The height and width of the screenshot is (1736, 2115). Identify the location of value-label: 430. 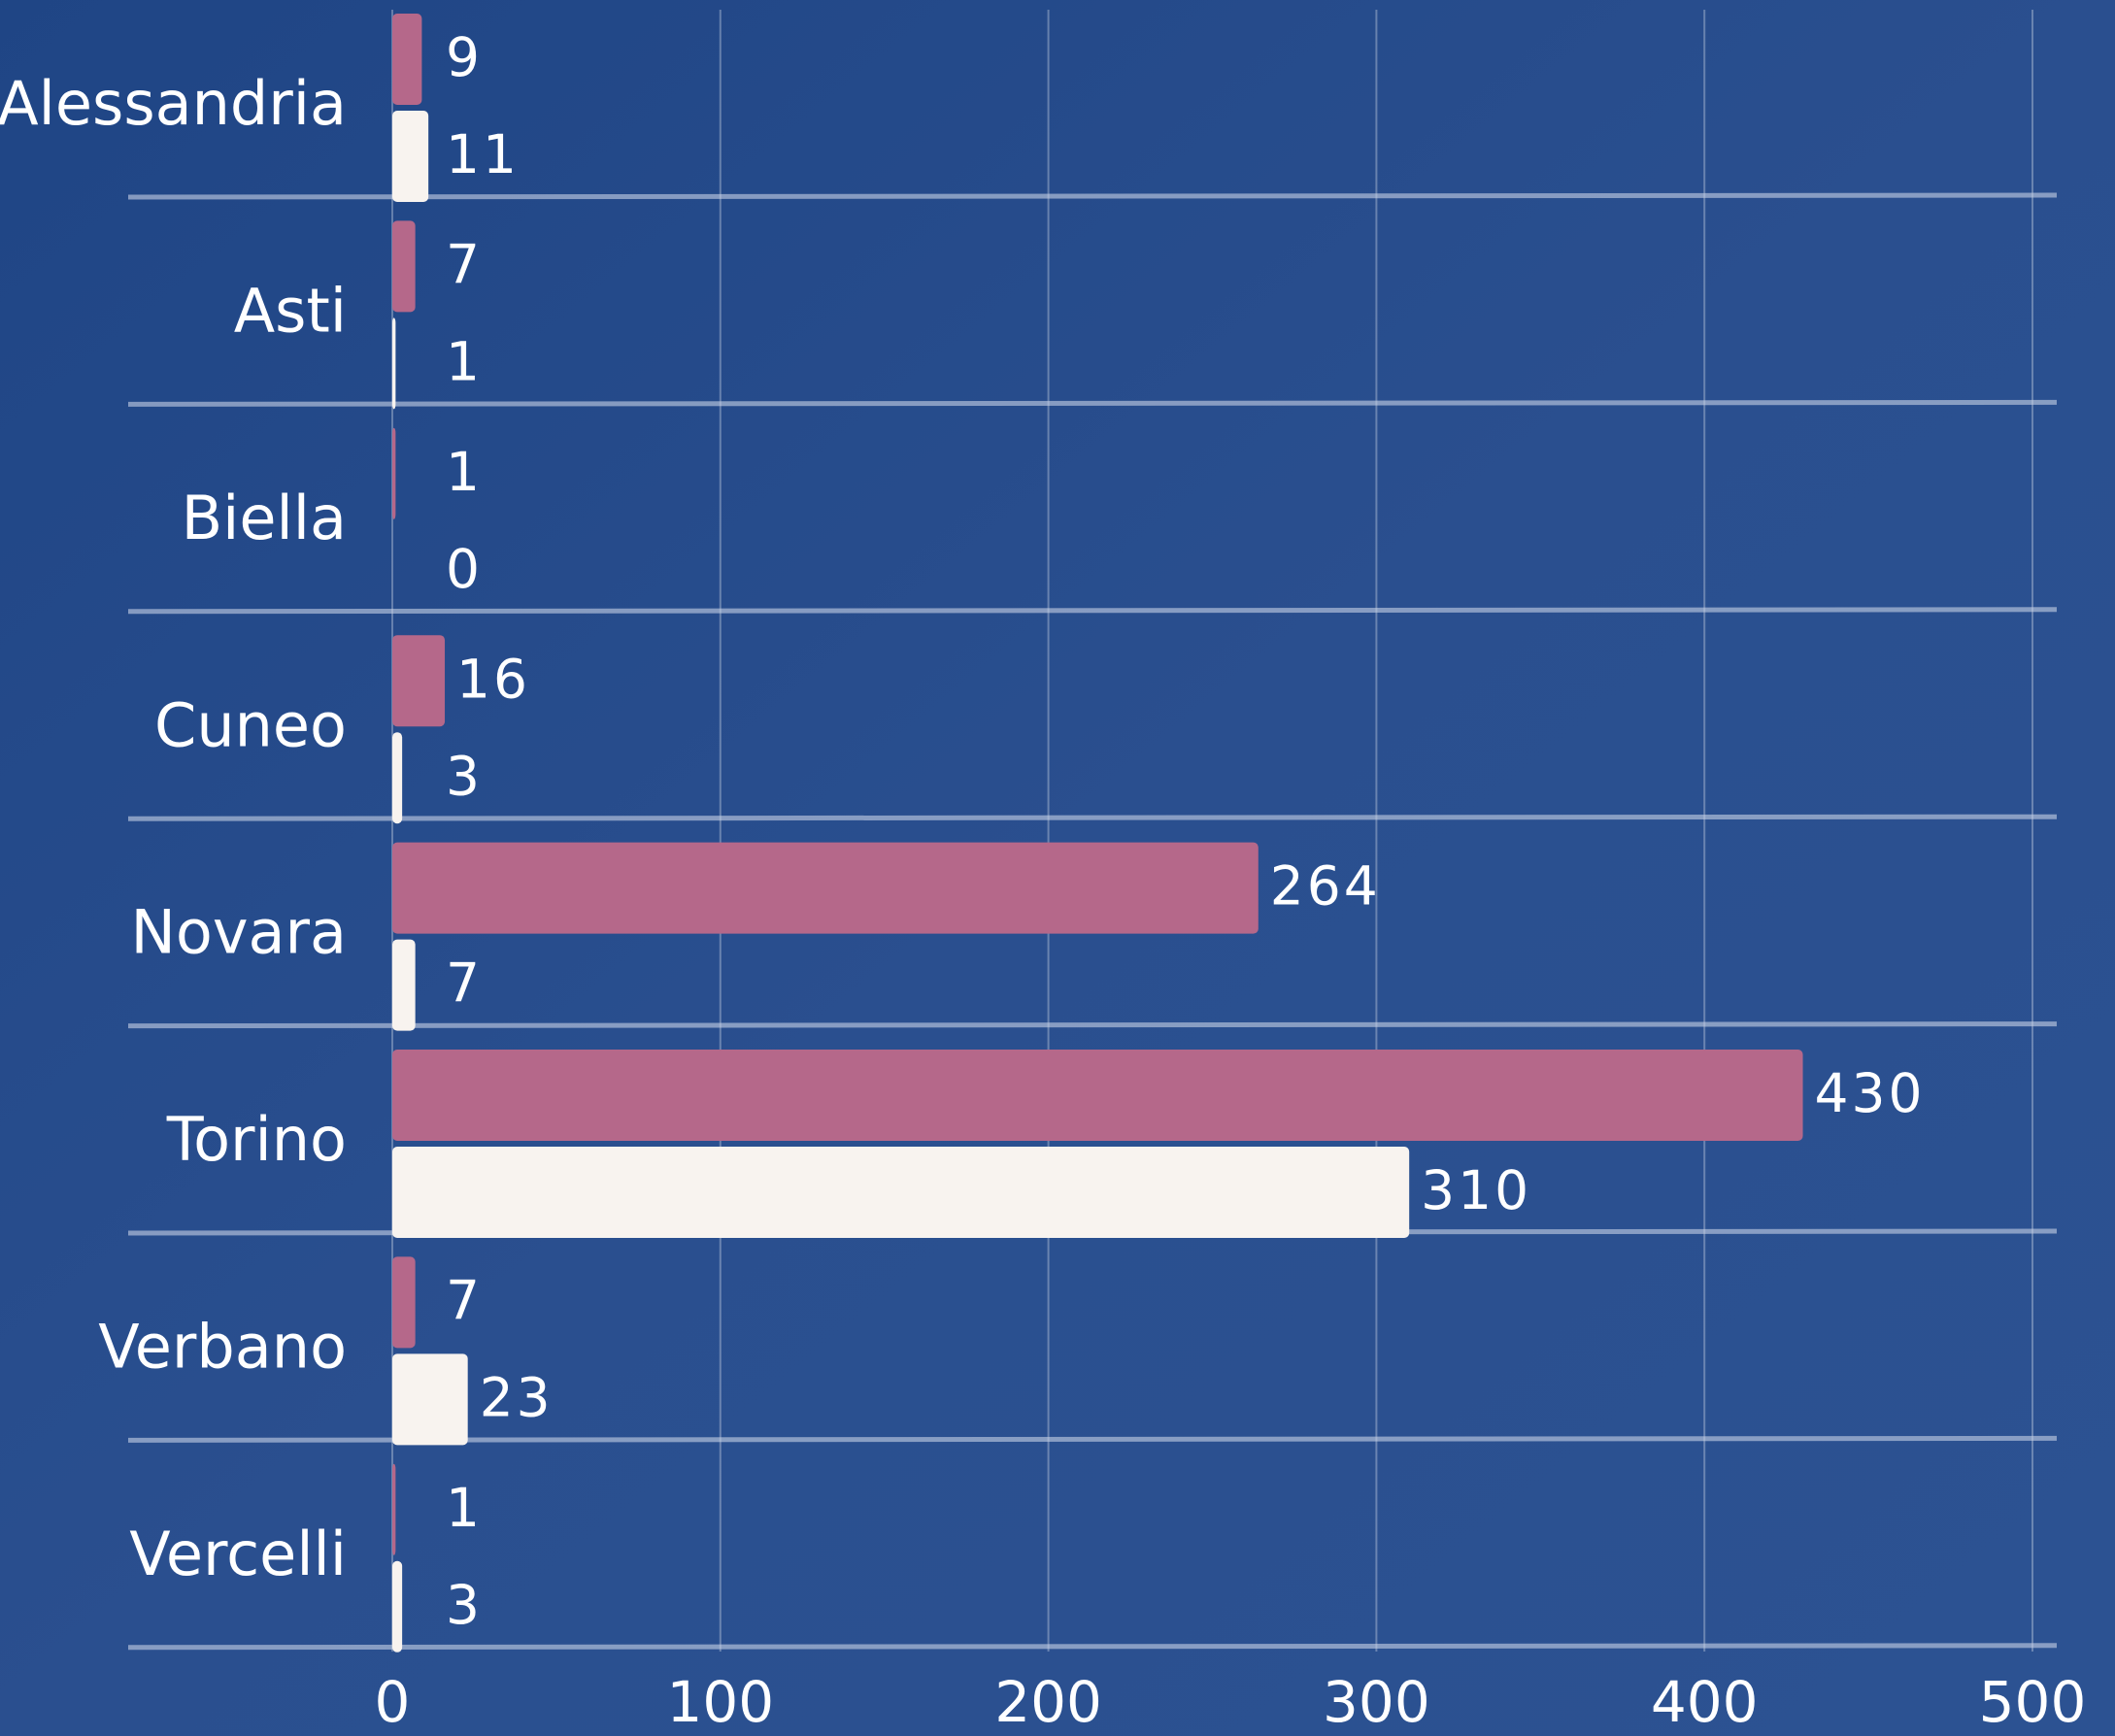
(1870, 1093).